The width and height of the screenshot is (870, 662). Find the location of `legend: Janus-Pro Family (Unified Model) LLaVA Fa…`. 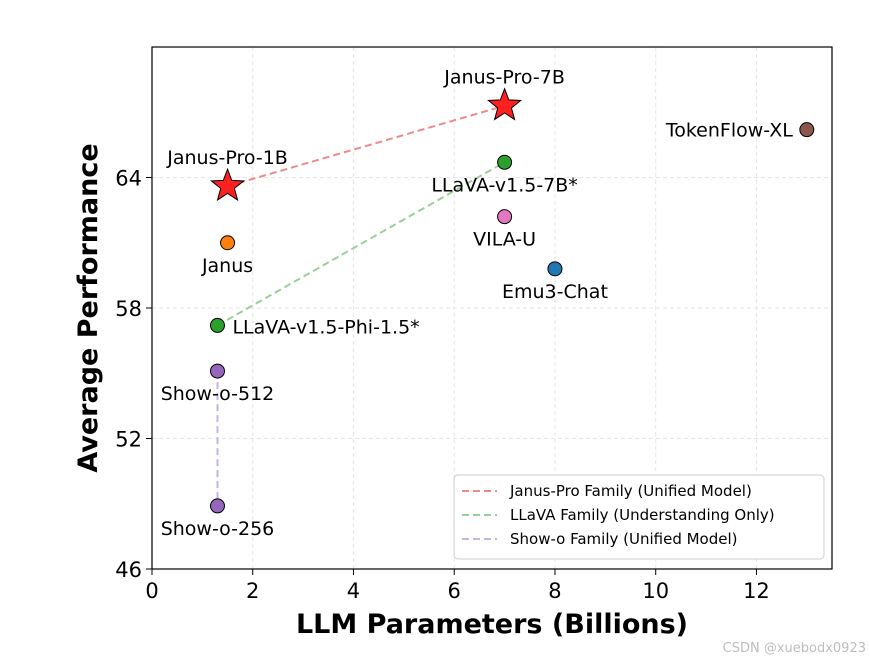

legend: Janus-Pro Family (Unified Model) LLaVA Fa… is located at coordinates (639, 517).